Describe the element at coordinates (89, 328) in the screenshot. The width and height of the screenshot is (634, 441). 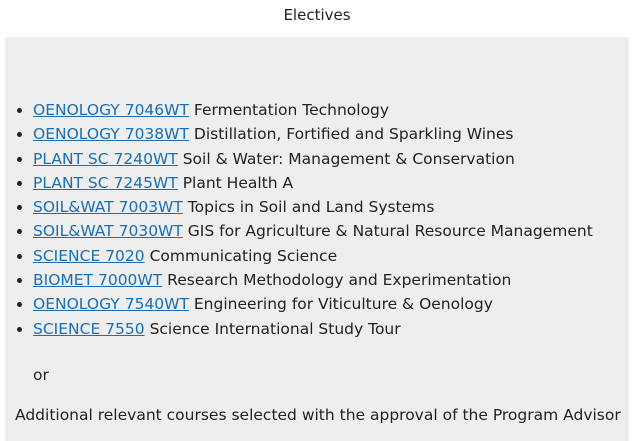
I see `course-link: SCIENCE 7550` at that location.